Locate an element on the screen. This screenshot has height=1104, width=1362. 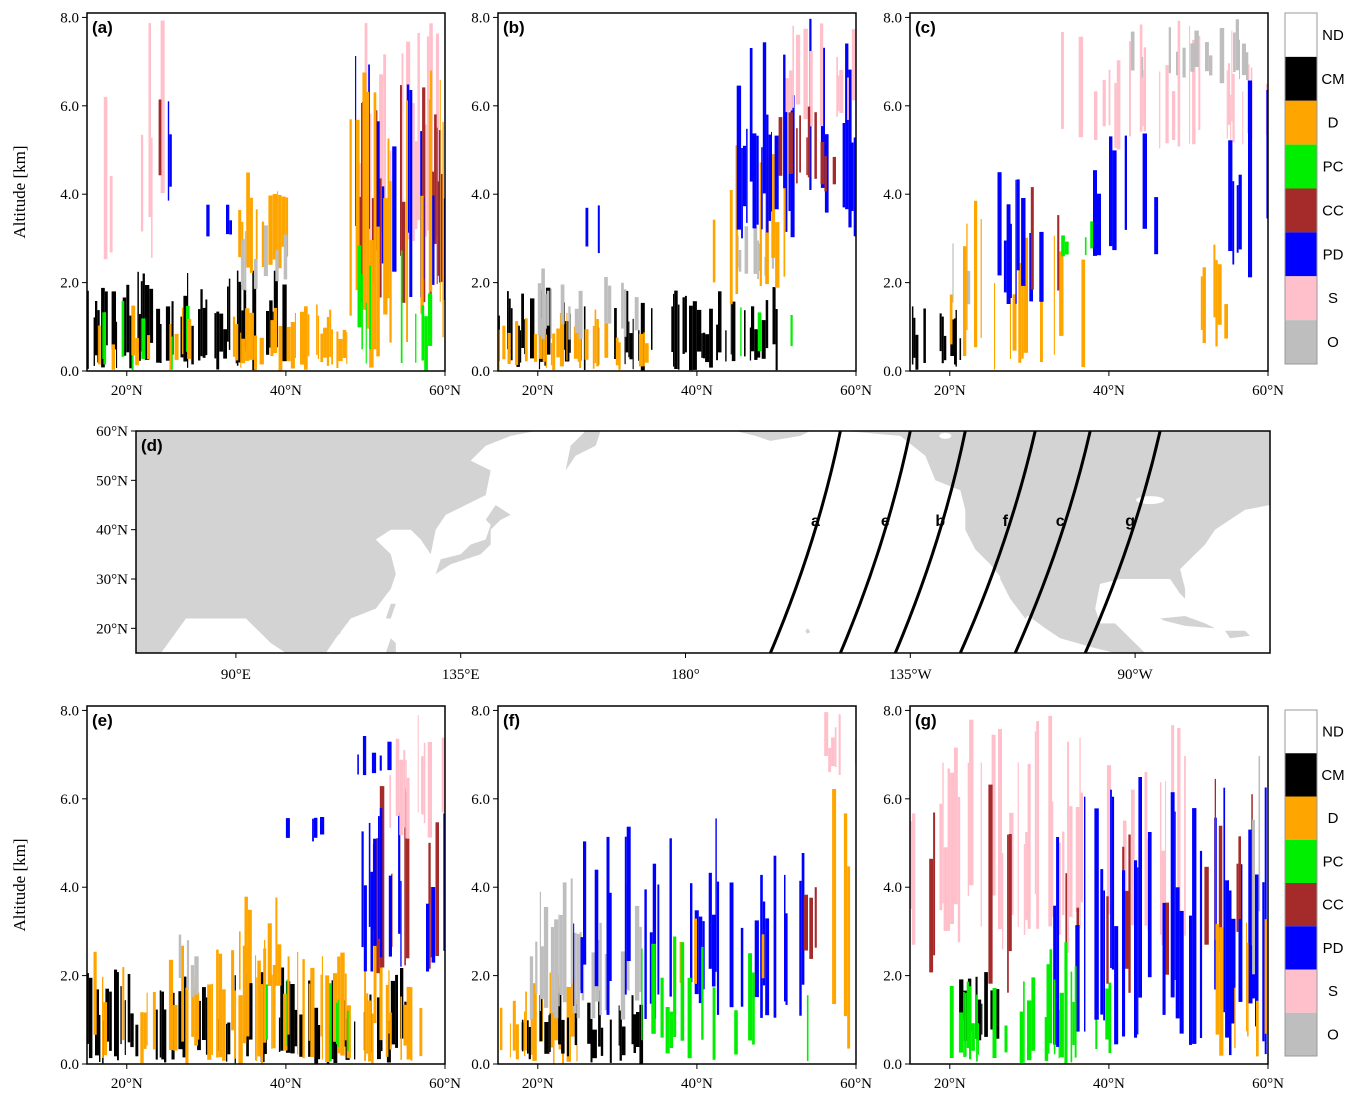
legend-label: D is located at coordinates (1333, 818).